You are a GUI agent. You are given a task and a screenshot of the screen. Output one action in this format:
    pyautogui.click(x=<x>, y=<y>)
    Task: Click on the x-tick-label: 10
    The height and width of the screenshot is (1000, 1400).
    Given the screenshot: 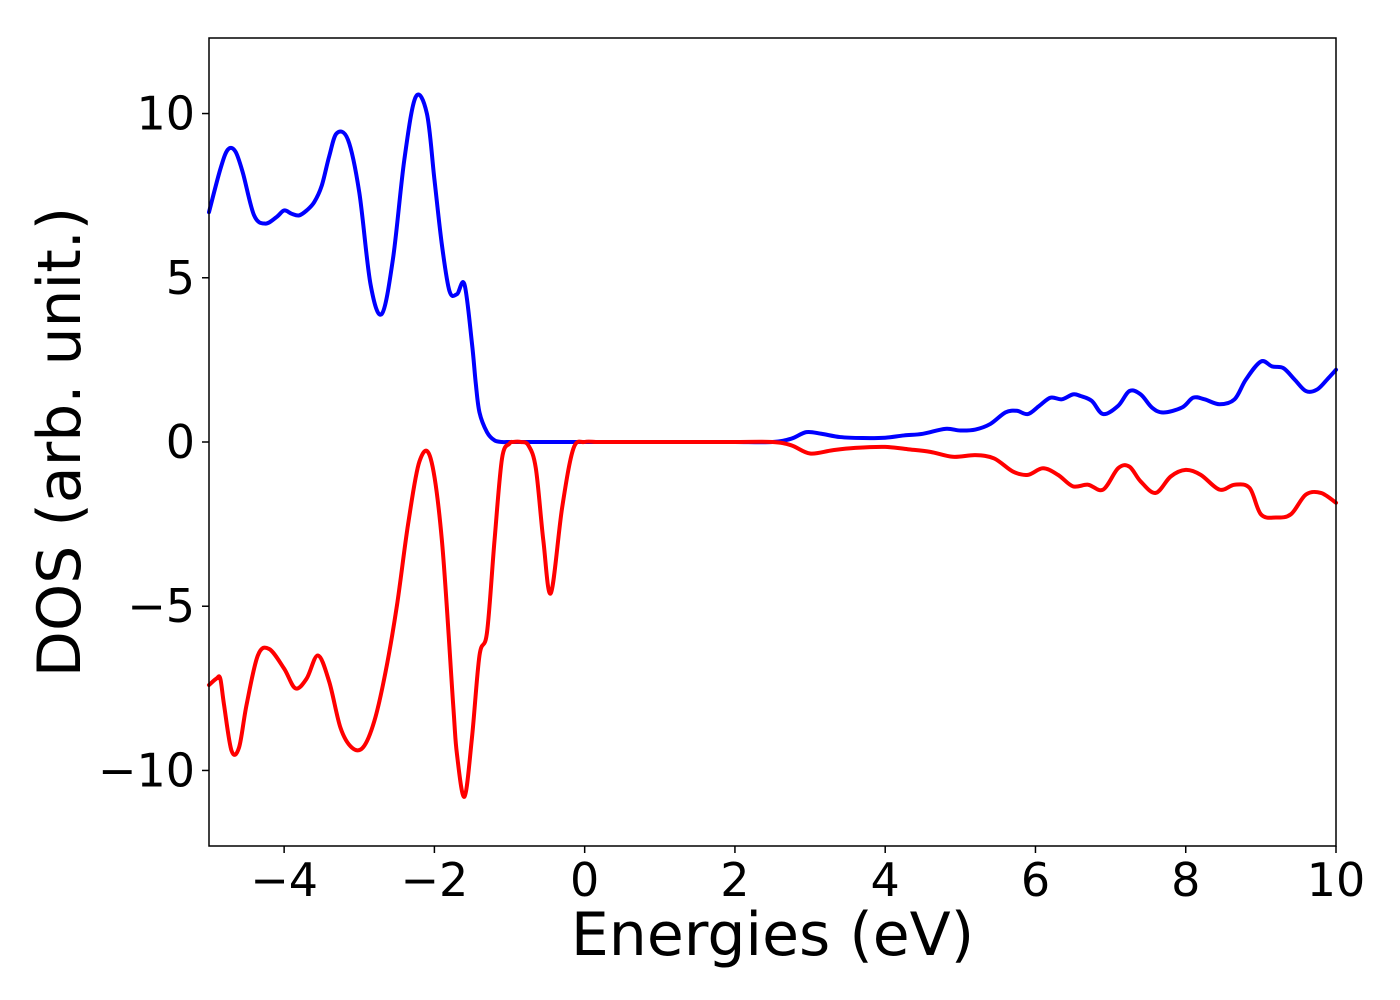 What is the action you would take?
    pyautogui.click(x=1336, y=880)
    